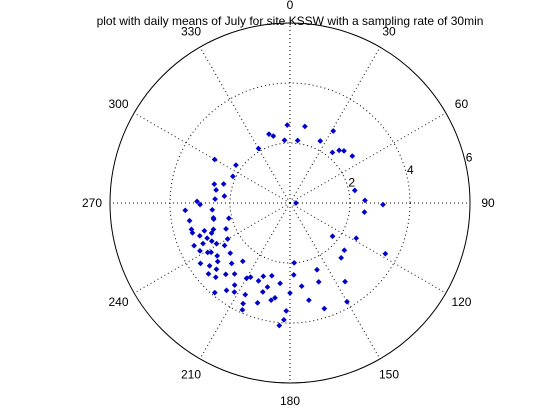  What do you see at coordinates (389, 32) in the screenshot?
I see `angle-tick-label: 30` at bounding box center [389, 32].